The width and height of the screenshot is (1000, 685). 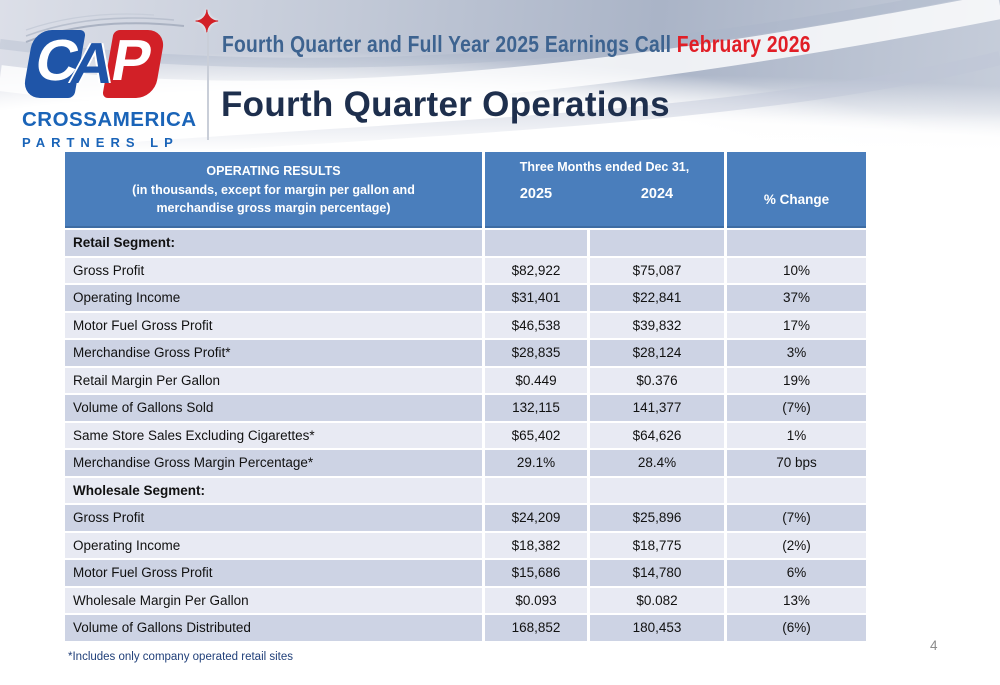 I want to click on banner-heading-date: February 2026, so click(x=743, y=44).